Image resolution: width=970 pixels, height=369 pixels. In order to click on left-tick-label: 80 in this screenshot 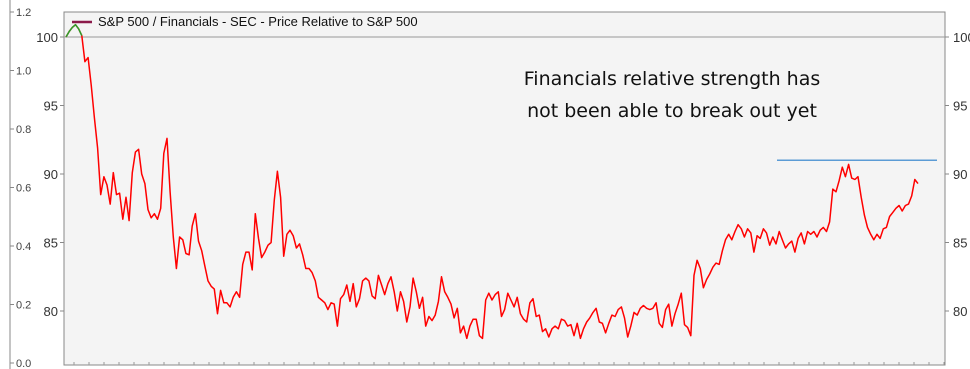, I will do `click(51, 311)`.